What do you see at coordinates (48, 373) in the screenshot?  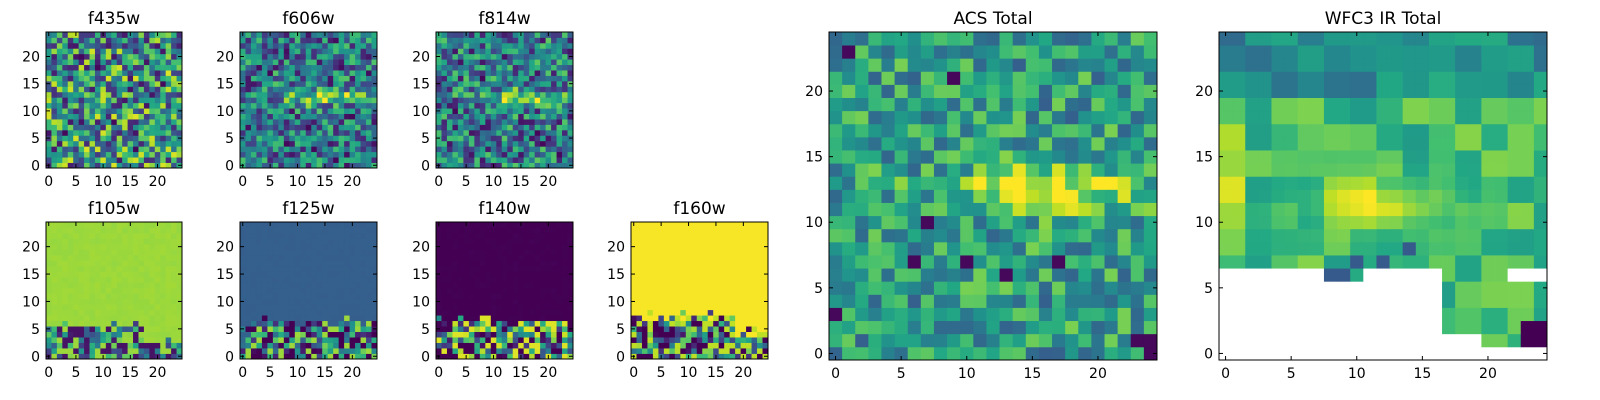 I see `x-tick-label: 0` at bounding box center [48, 373].